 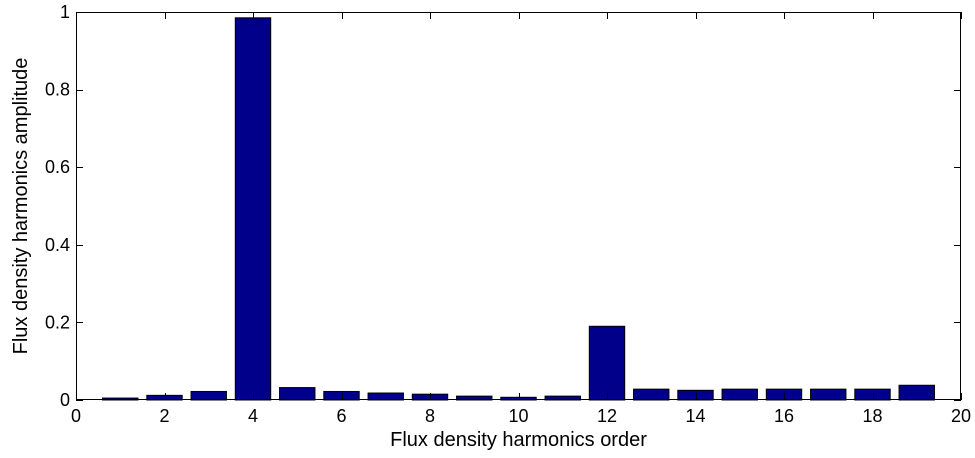 What do you see at coordinates (57, 90) in the screenshot?
I see `y-tick-label: 0.8` at bounding box center [57, 90].